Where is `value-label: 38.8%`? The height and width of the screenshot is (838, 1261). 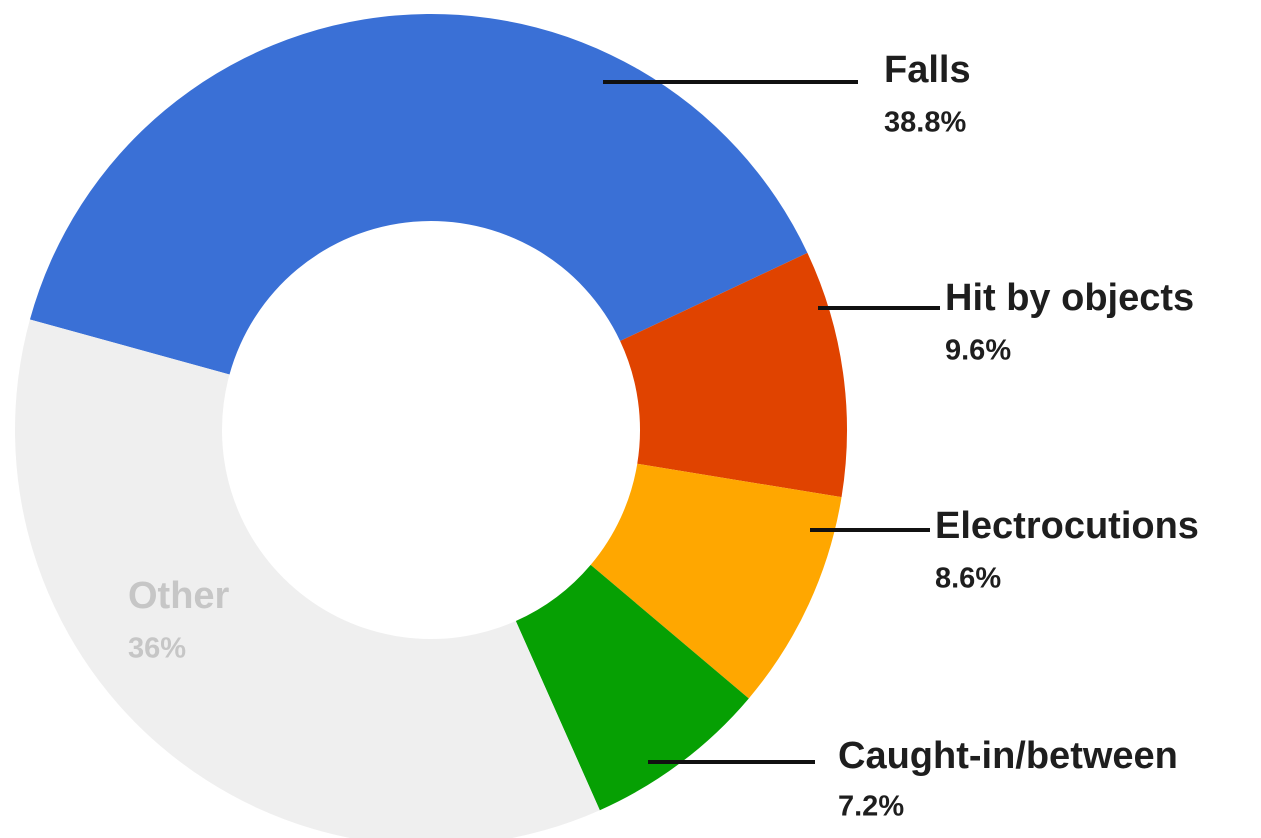 value-label: 38.8% is located at coordinates (925, 123).